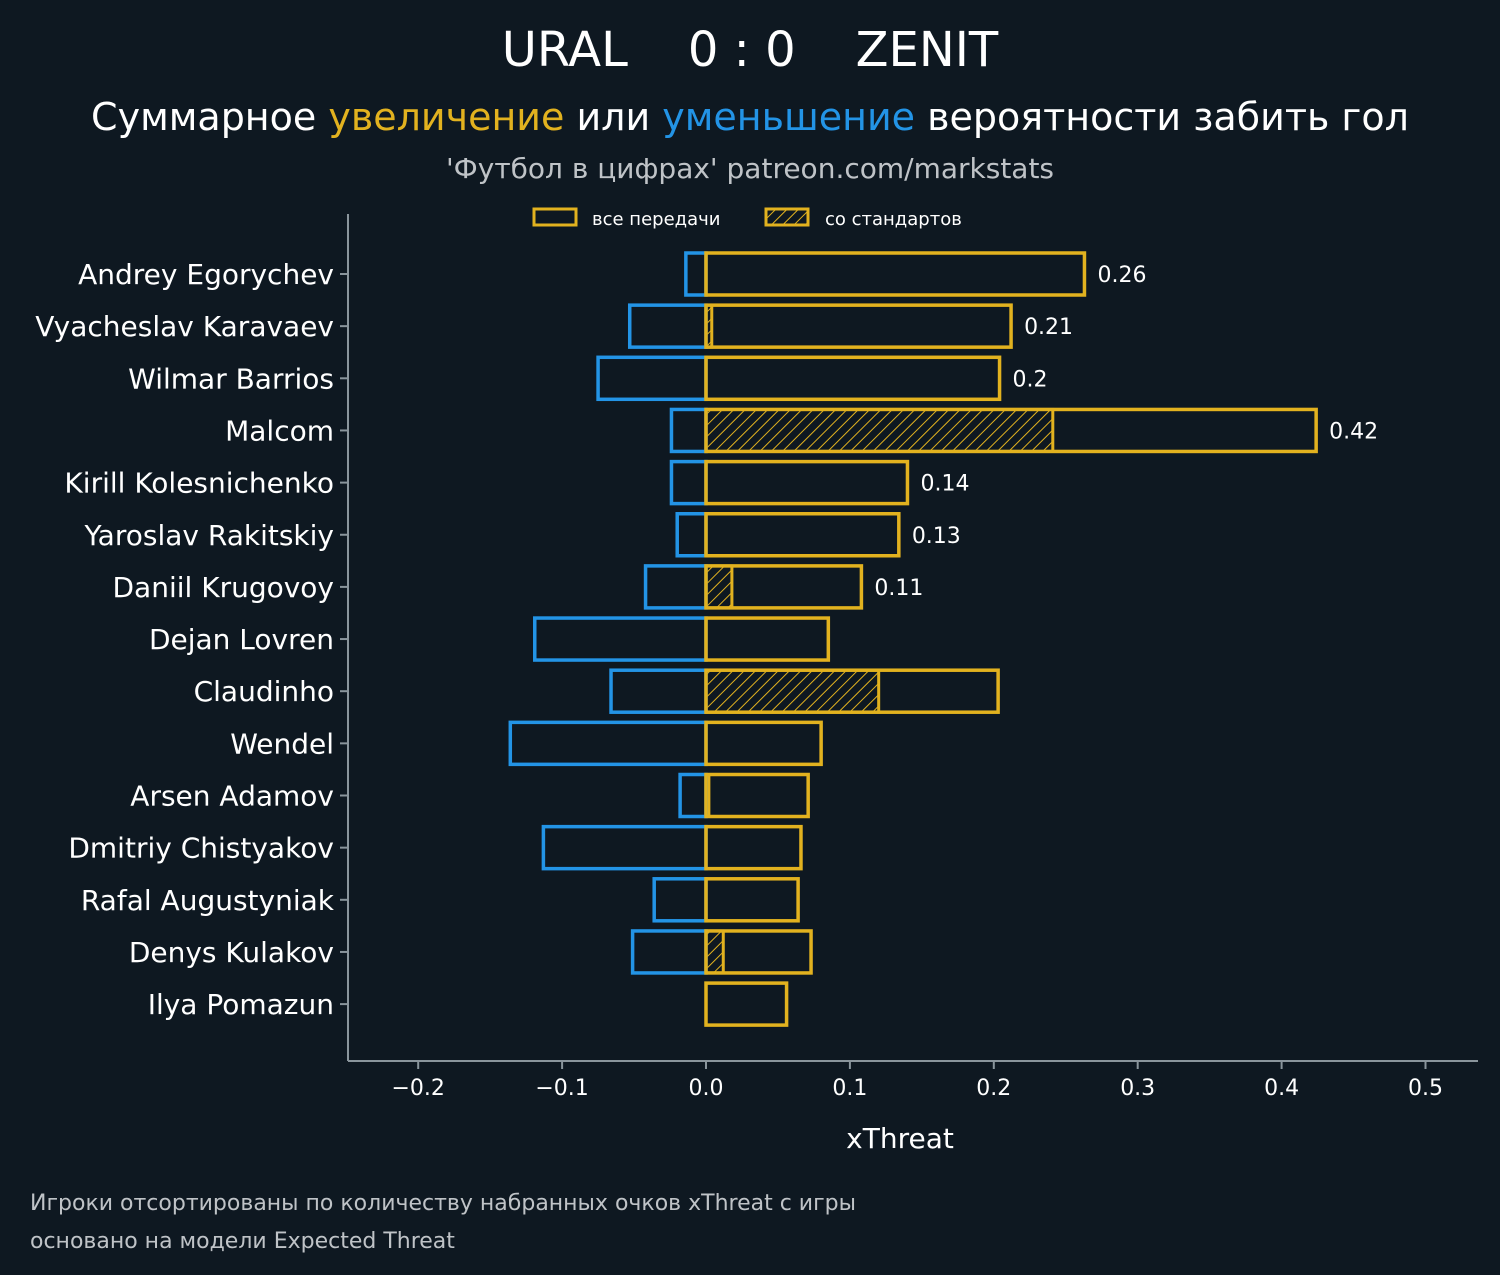 Image resolution: width=1500 pixels, height=1275 pixels. I want to click on value-label: 0.26, so click(1121, 275).